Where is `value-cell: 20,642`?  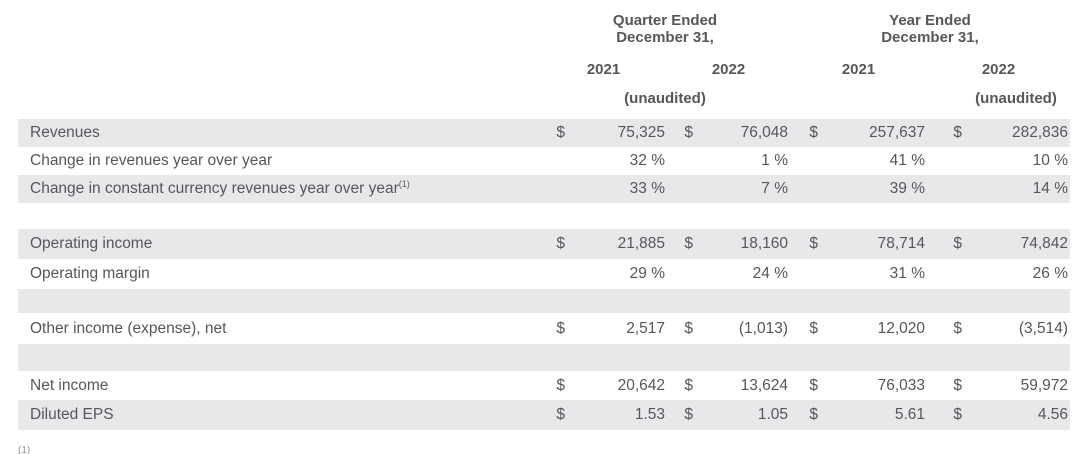 value-cell: 20,642 is located at coordinates (641, 385).